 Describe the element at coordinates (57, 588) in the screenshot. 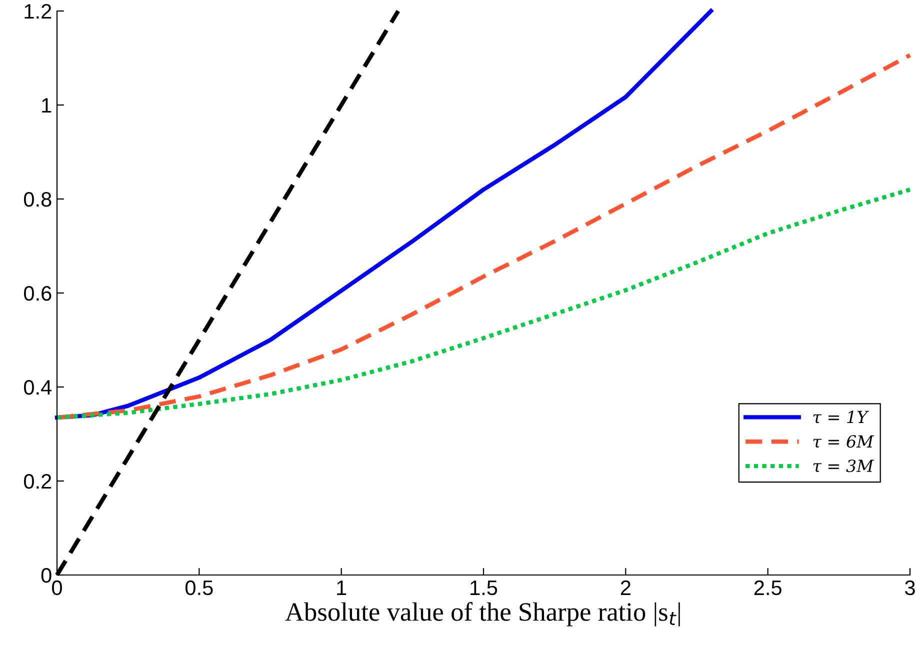

I see `x-tick-label: 0` at that location.